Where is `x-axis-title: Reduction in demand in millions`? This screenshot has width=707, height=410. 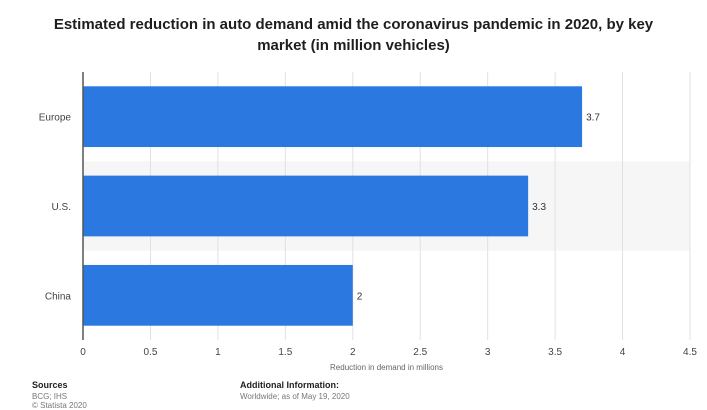
x-axis-title: Reduction in demand in millions is located at coordinates (386, 367).